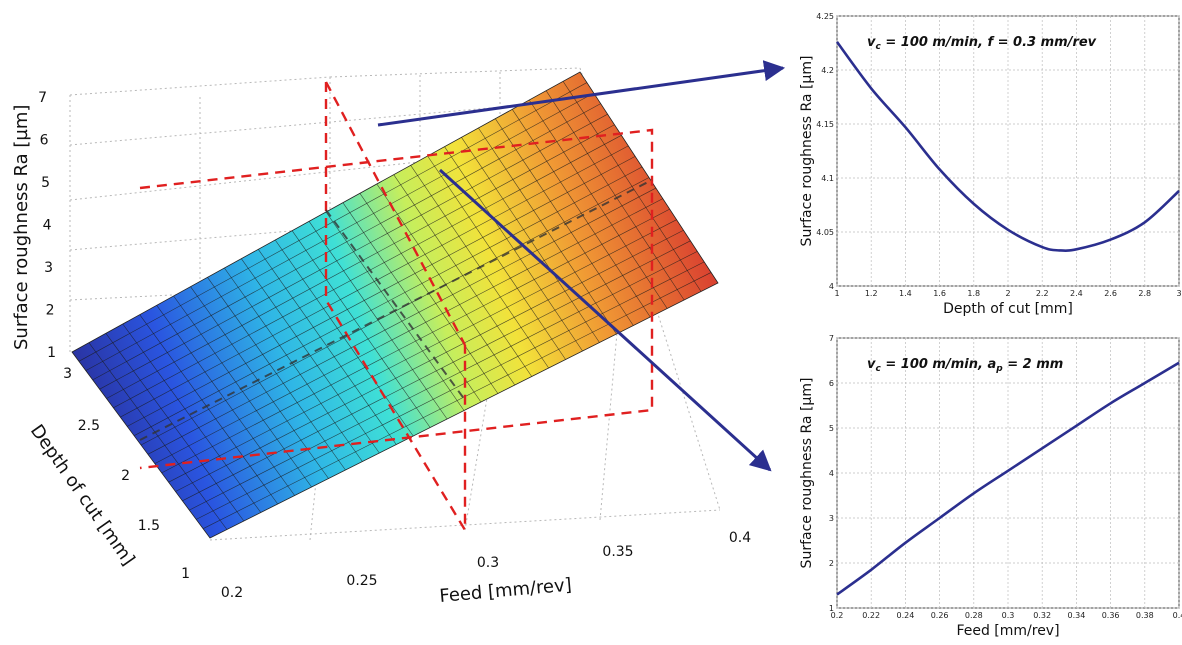 This screenshot has height=645, width=1182. Describe the element at coordinates (974, 615) in the screenshot. I see `x-tick-label: 0.28` at that location.